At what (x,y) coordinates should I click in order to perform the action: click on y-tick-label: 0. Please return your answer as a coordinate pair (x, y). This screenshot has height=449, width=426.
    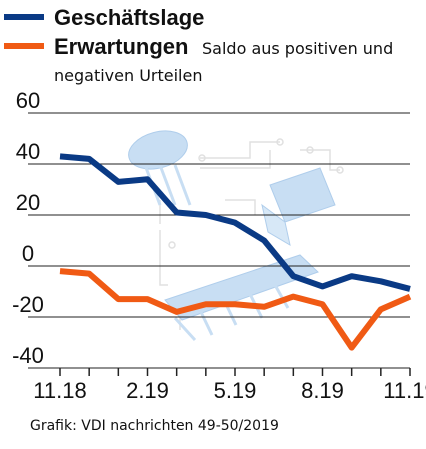
    Looking at the image, I should click on (28, 253).